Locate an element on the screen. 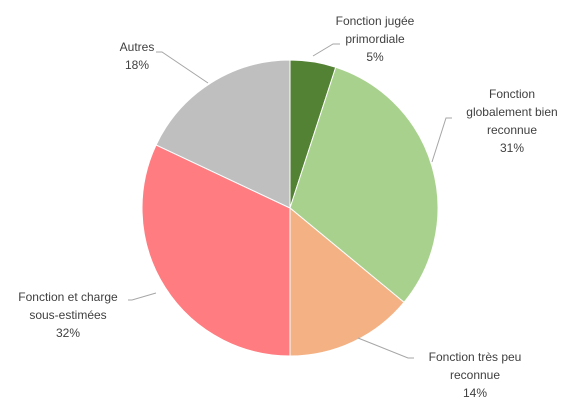 Image resolution: width=572 pixels, height=401 pixels. data-label-value: 14% is located at coordinates (475, 393).